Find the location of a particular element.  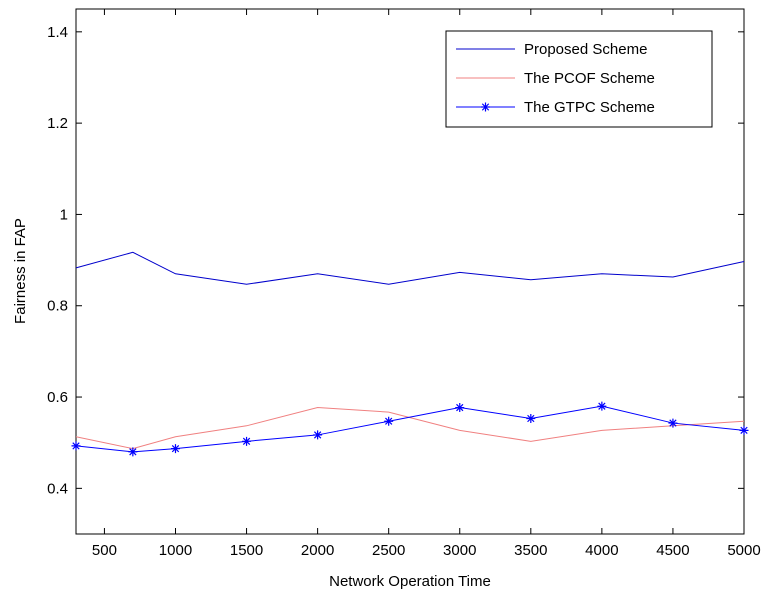

y-tick-label: 0.4 is located at coordinates (57, 488).